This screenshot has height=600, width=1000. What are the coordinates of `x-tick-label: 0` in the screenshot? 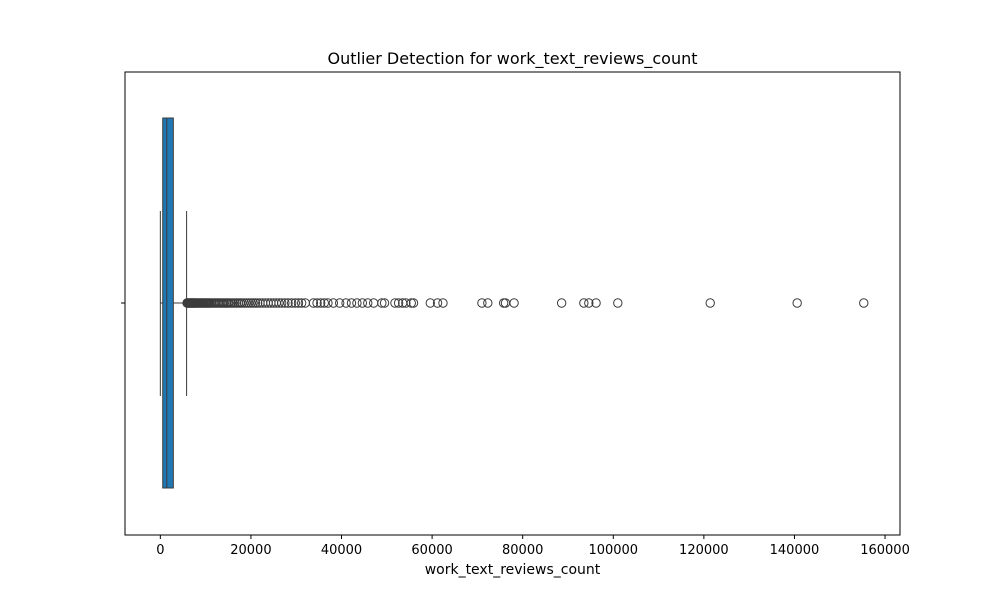 It's located at (160, 550).